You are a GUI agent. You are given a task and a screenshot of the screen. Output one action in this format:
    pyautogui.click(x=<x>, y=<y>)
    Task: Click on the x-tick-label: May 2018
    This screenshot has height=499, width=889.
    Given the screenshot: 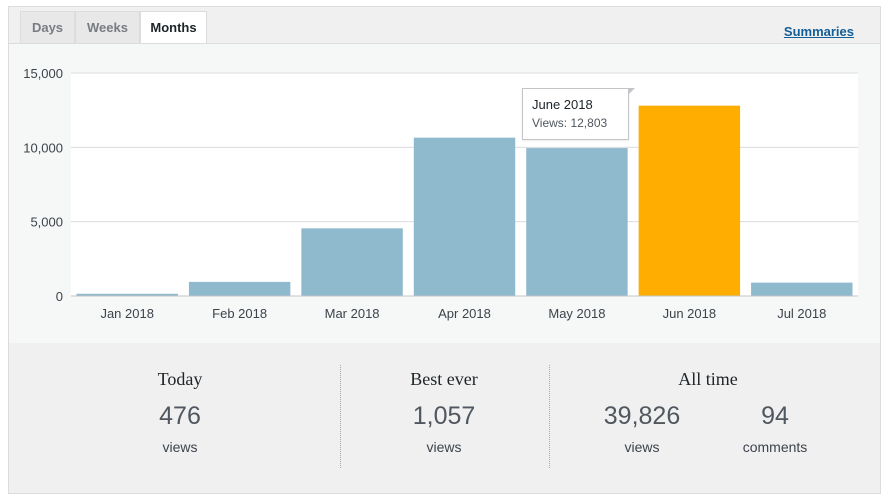 What is the action you would take?
    pyautogui.click(x=576, y=313)
    